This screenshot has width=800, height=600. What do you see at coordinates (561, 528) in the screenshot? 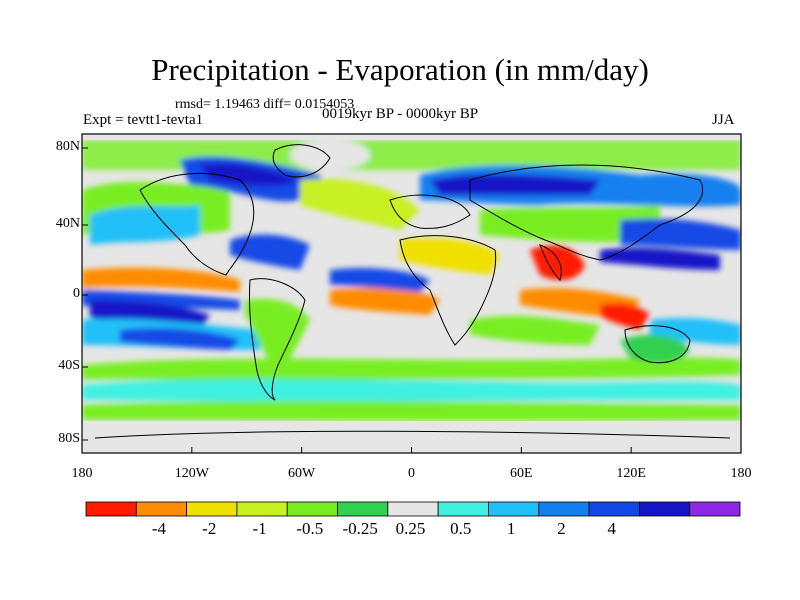
I see `colorbar-label: 2` at bounding box center [561, 528].